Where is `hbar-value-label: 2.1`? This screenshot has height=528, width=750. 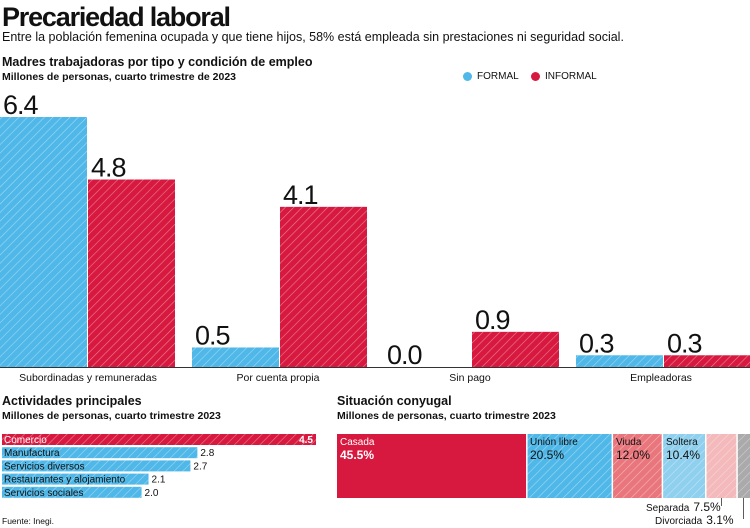
hbar-value-label: 2.1 is located at coordinates (159, 480).